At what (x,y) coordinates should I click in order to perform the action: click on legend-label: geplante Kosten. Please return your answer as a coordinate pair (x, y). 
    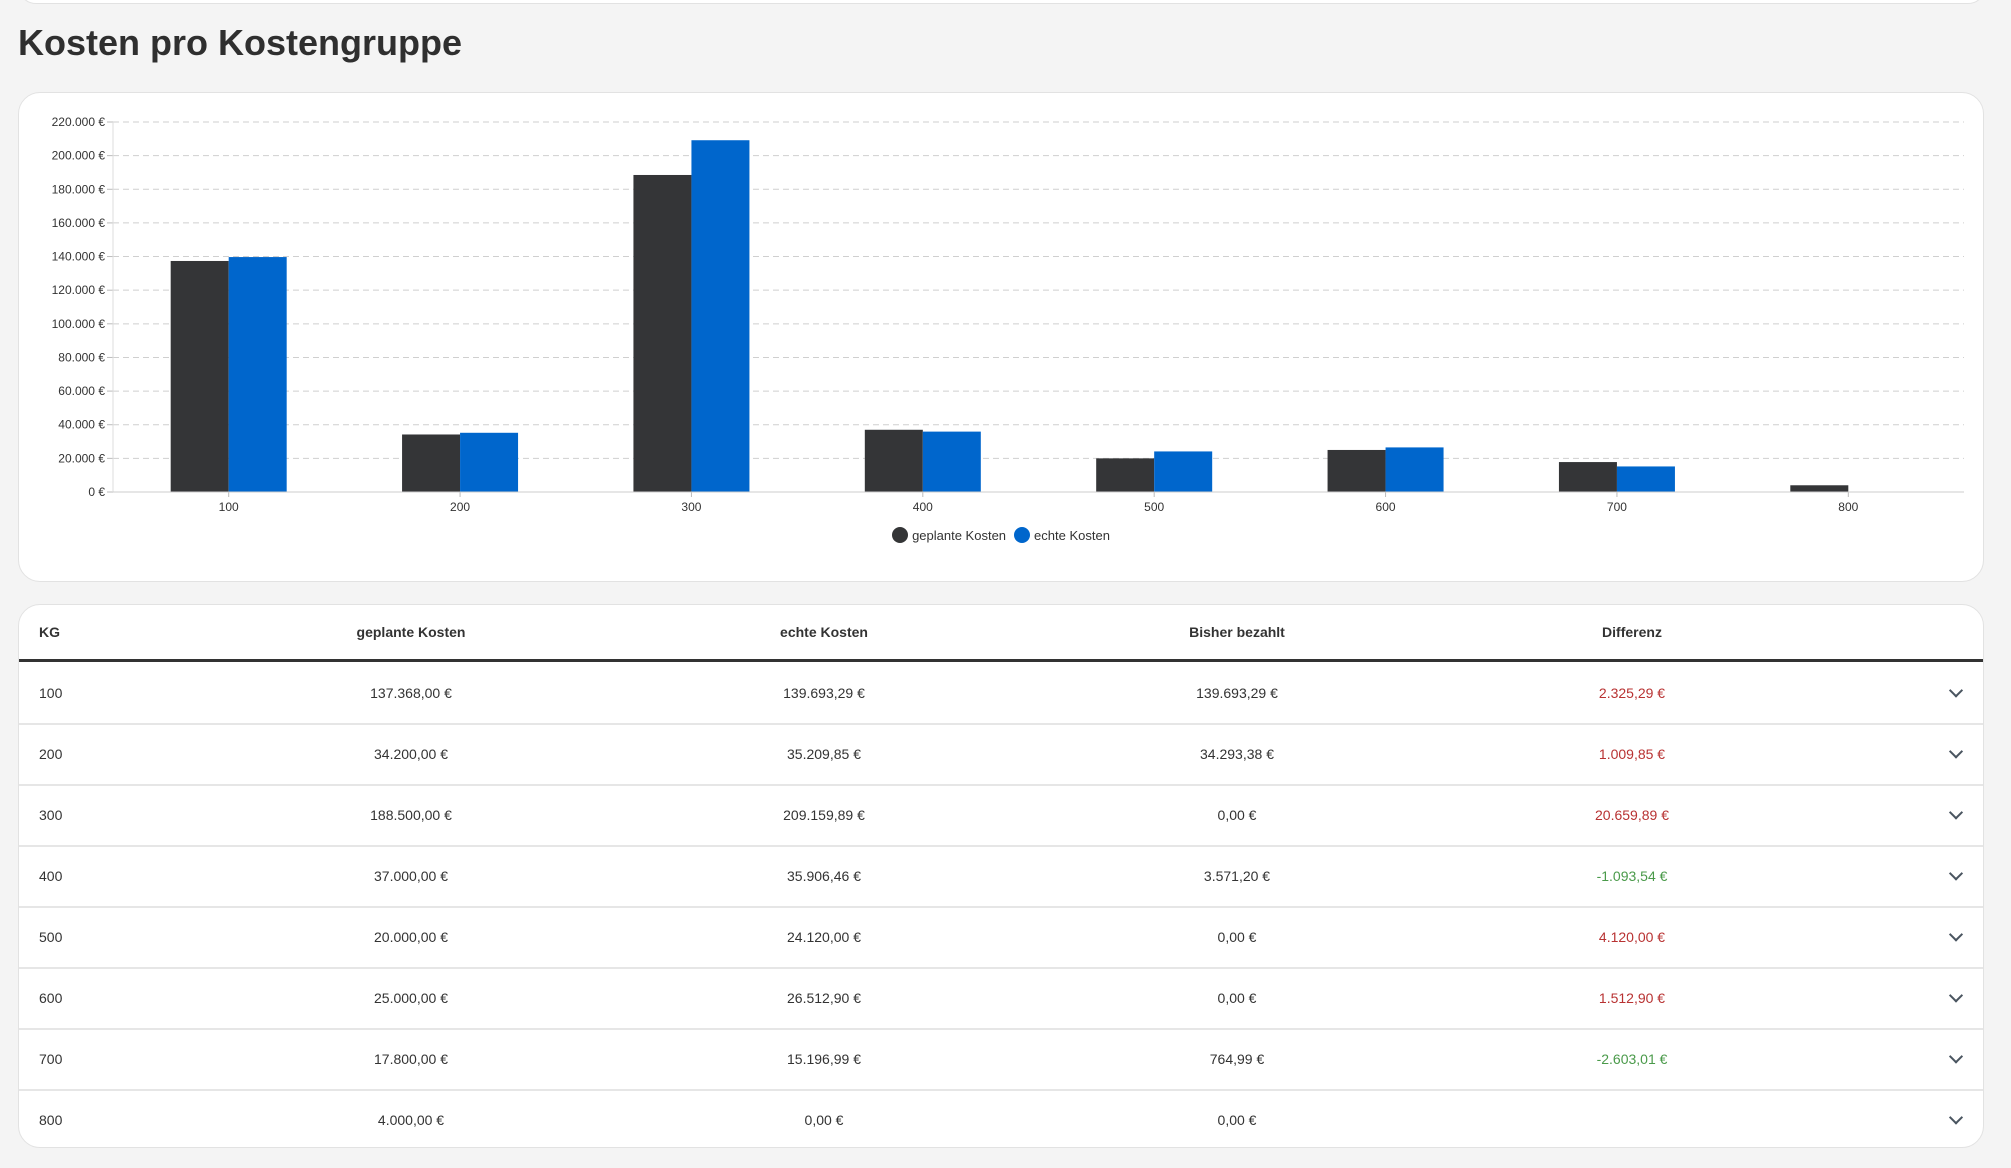
    Looking at the image, I should click on (959, 535).